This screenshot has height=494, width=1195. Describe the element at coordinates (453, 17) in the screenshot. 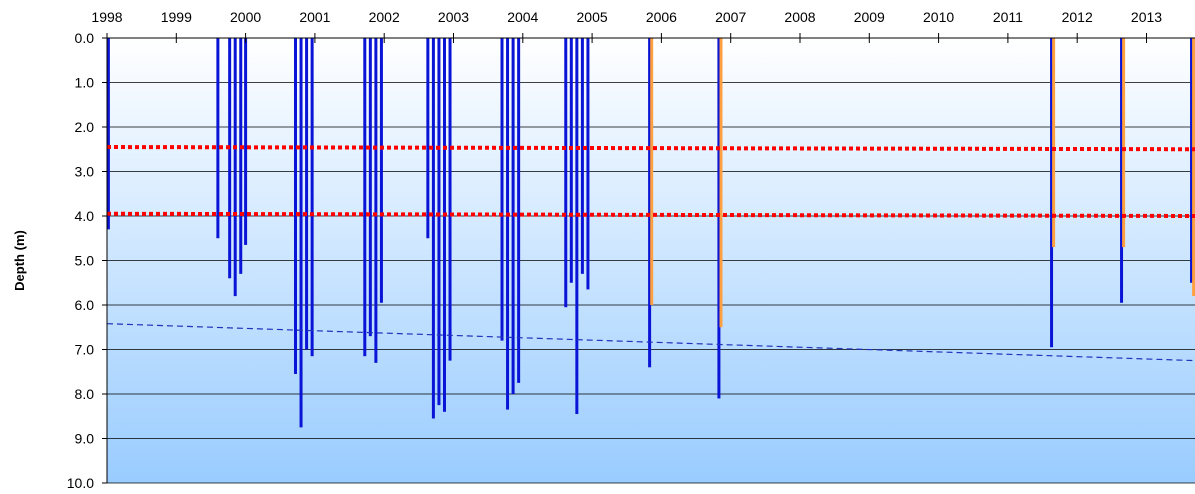

I see `x-tick-label: 2003` at that location.